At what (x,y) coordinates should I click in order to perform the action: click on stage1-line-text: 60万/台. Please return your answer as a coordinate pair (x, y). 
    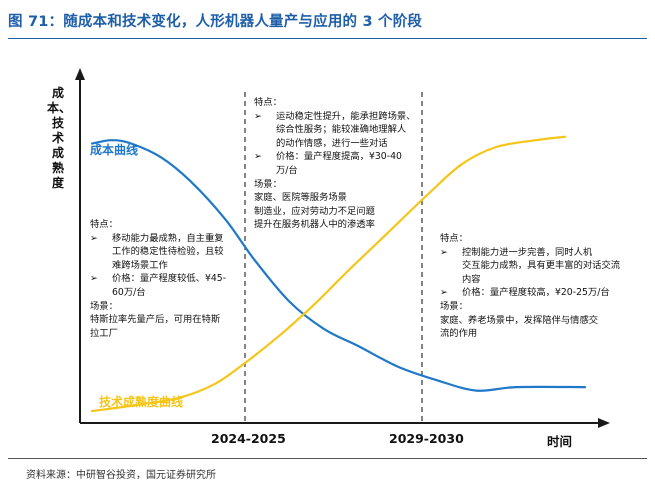
    Looking at the image, I should click on (129, 292).